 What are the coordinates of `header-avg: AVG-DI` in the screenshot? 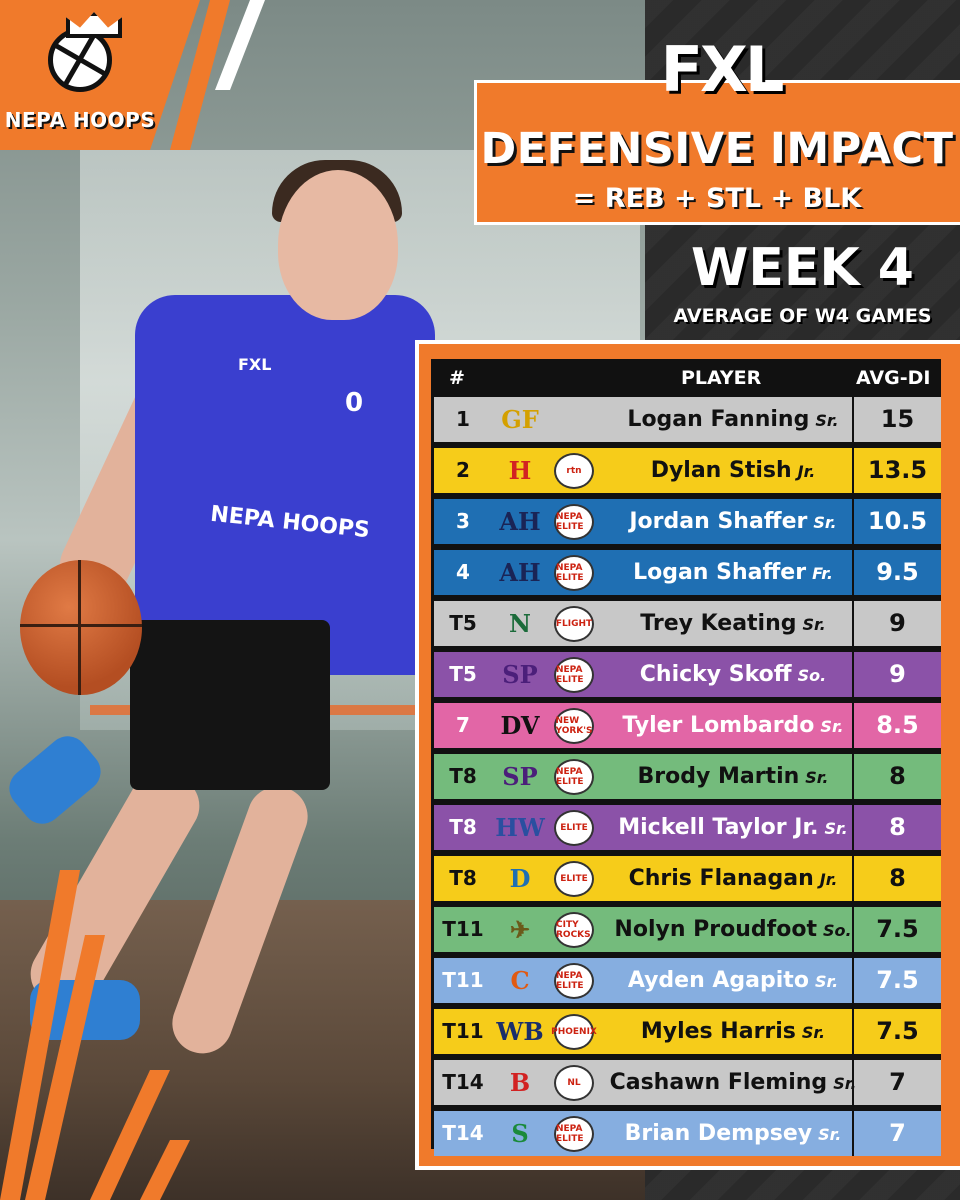 It's located at (893, 378).